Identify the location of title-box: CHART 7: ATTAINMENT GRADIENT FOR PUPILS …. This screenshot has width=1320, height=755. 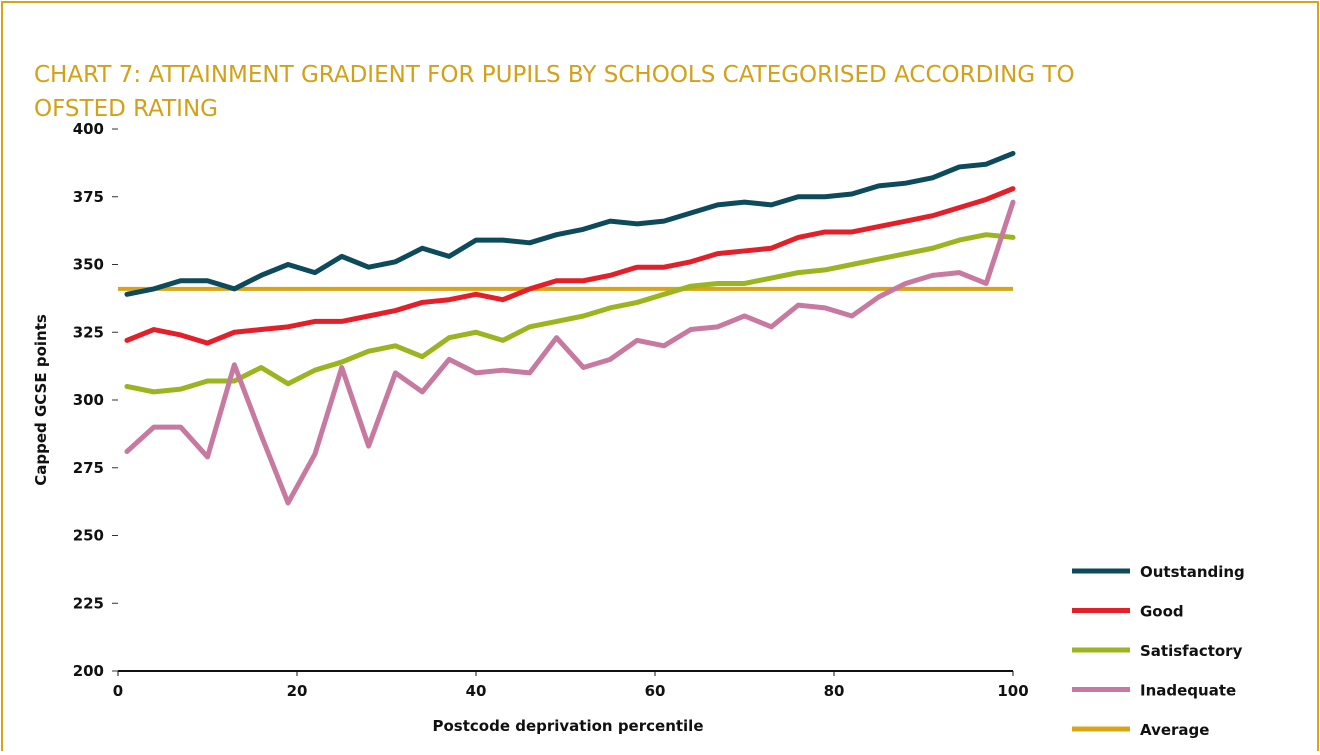
(554, 92).